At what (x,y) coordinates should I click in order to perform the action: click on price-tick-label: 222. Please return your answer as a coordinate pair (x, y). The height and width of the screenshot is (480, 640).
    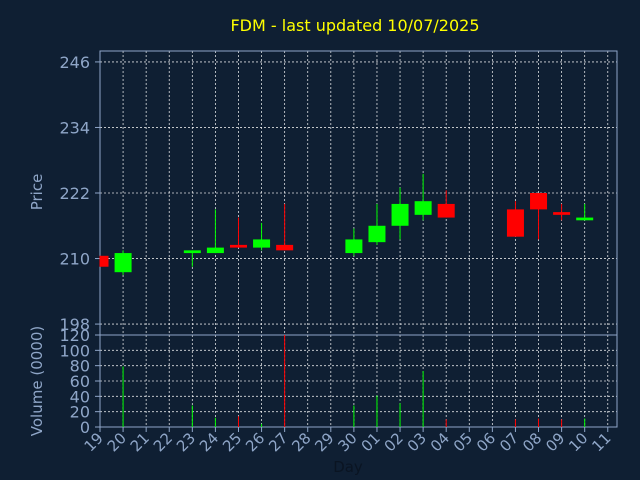
    Looking at the image, I should click on (74, 193).